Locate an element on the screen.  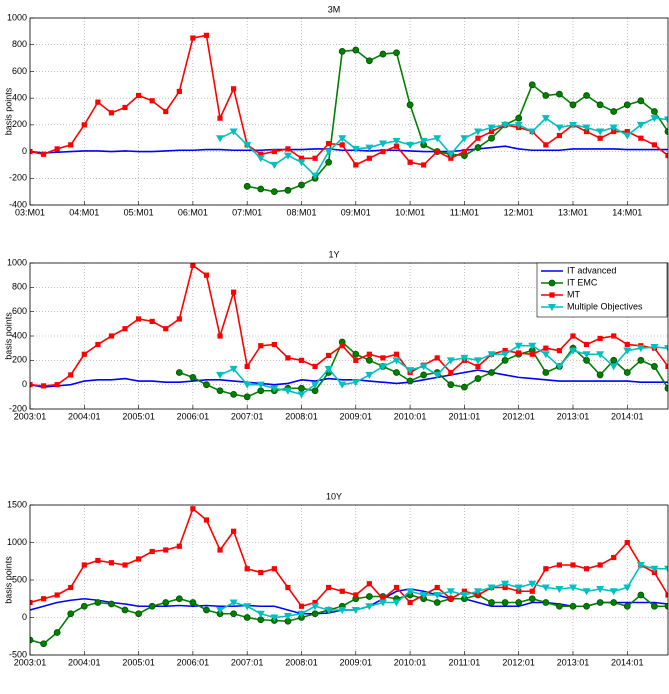
x-tick-label: 10:M01 is located at coordinates (410, 212).